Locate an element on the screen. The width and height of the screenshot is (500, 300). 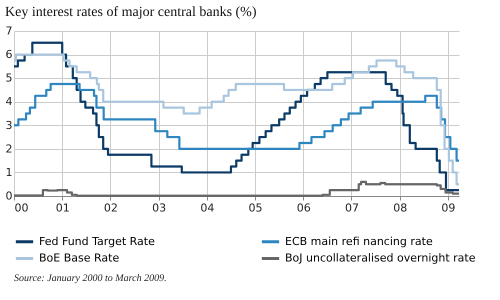
x-tick-label: 01 is located at coordinates (63, 208).